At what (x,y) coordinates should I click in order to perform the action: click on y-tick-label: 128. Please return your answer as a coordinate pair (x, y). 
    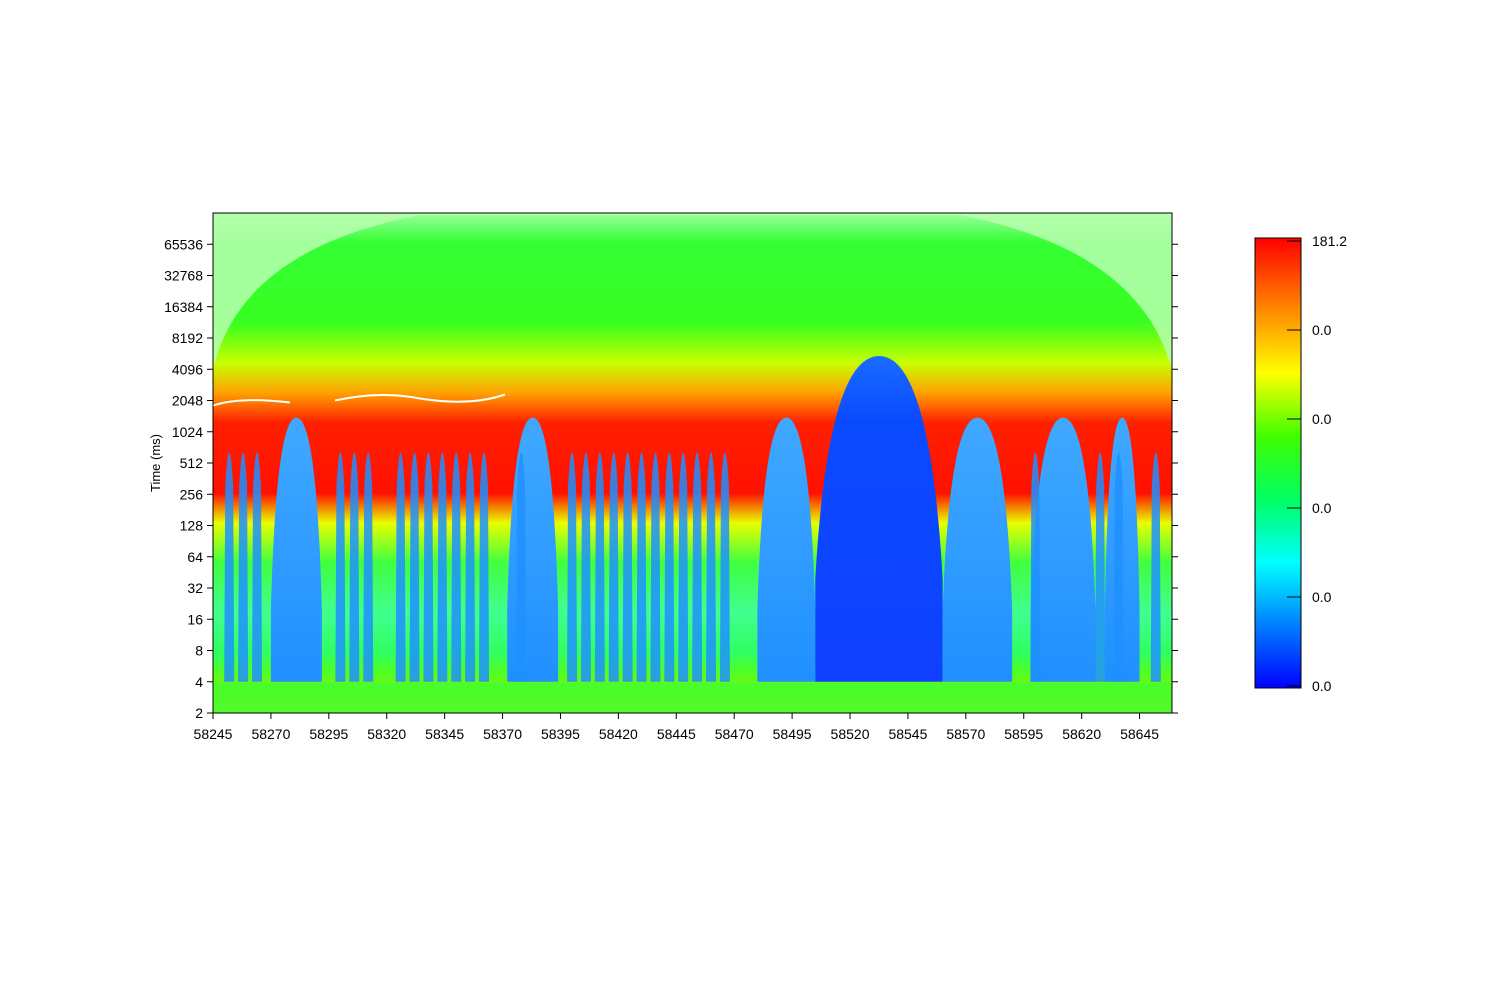
    Looking at the image, I should click on (192, 526).